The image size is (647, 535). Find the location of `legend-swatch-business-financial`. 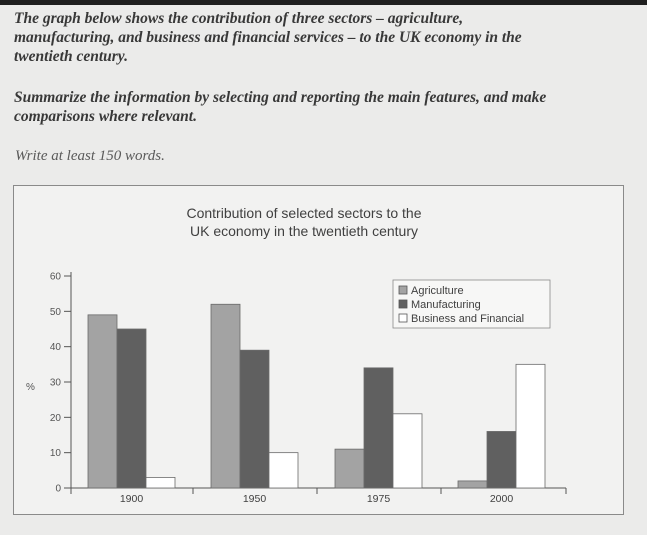

legend-swatch-business-financial is located at coordinates (403, 318).